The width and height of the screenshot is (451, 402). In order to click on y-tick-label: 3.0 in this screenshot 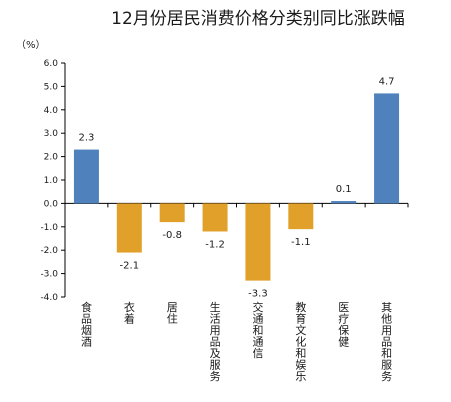, I will do `click(51, 134)`.